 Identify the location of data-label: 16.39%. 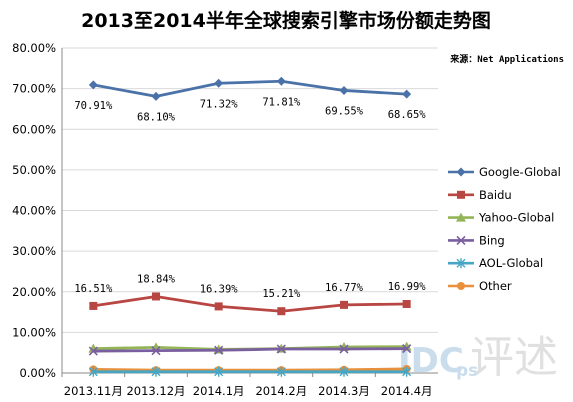
(219, 289).